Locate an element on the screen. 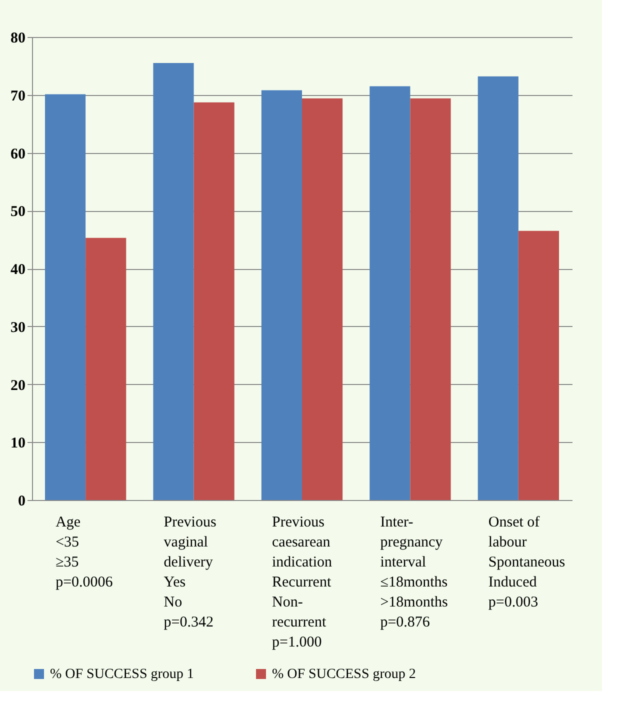  legend-label: % OF SUCCESS group 2 is located at coordinates (344, 674).